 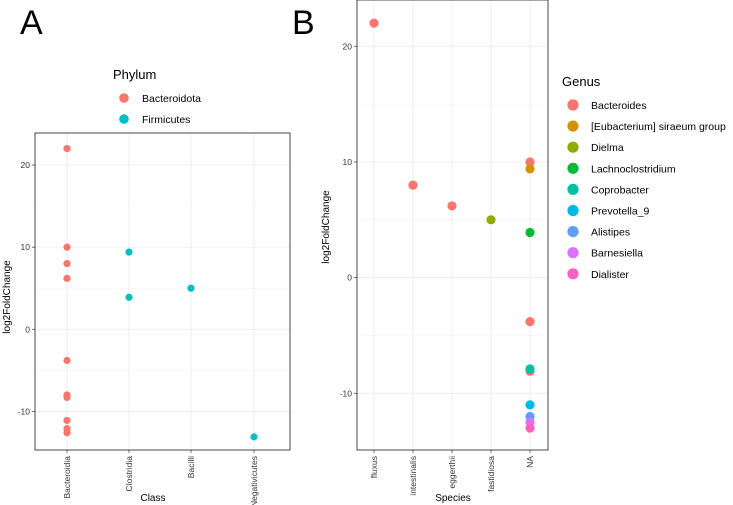 I want to click on panel-a-x-tick-label-bacteroidia: Bacteroidia, so click(x=67, y=477).